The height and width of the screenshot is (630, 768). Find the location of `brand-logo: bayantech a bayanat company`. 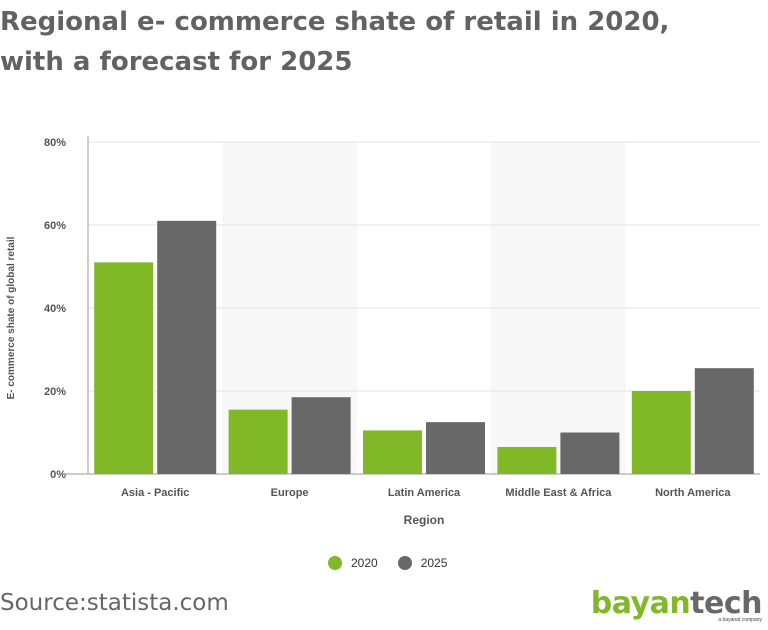

brand-logo: bayantech a bayanat company is located at coordinates (676, 604).